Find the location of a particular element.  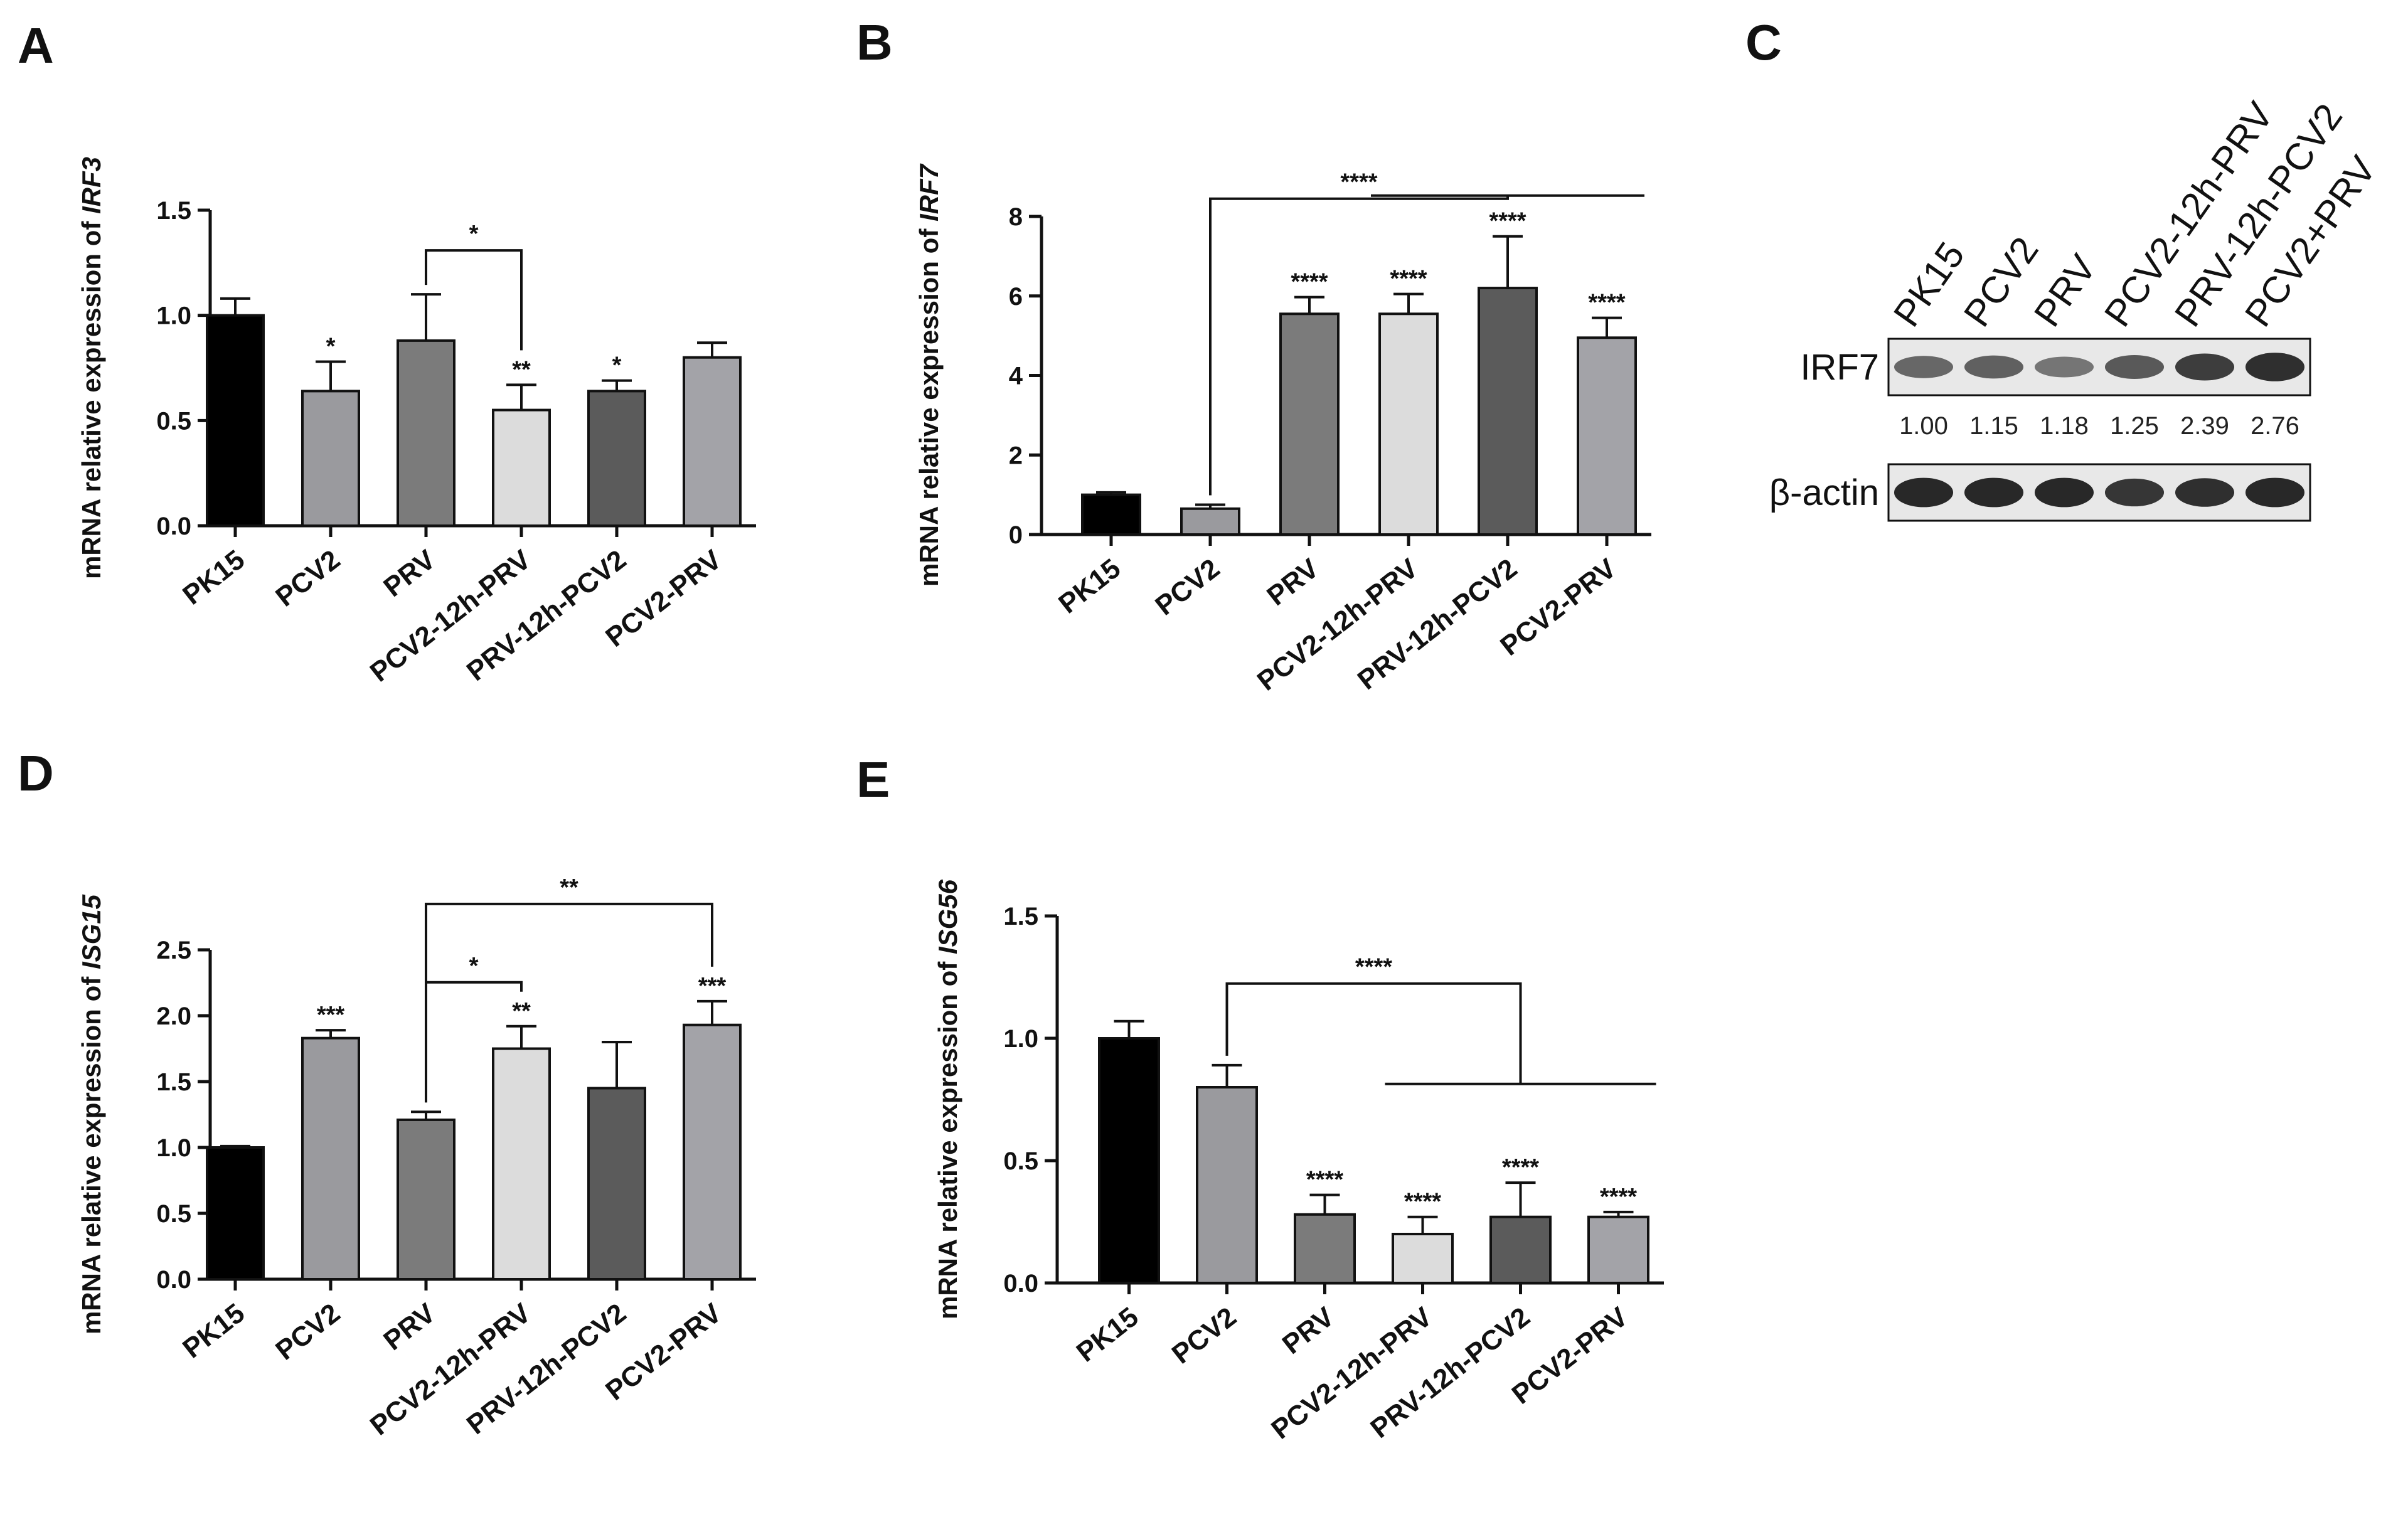

band-quantification: 2.76 is located at coordinates (2275, 426).